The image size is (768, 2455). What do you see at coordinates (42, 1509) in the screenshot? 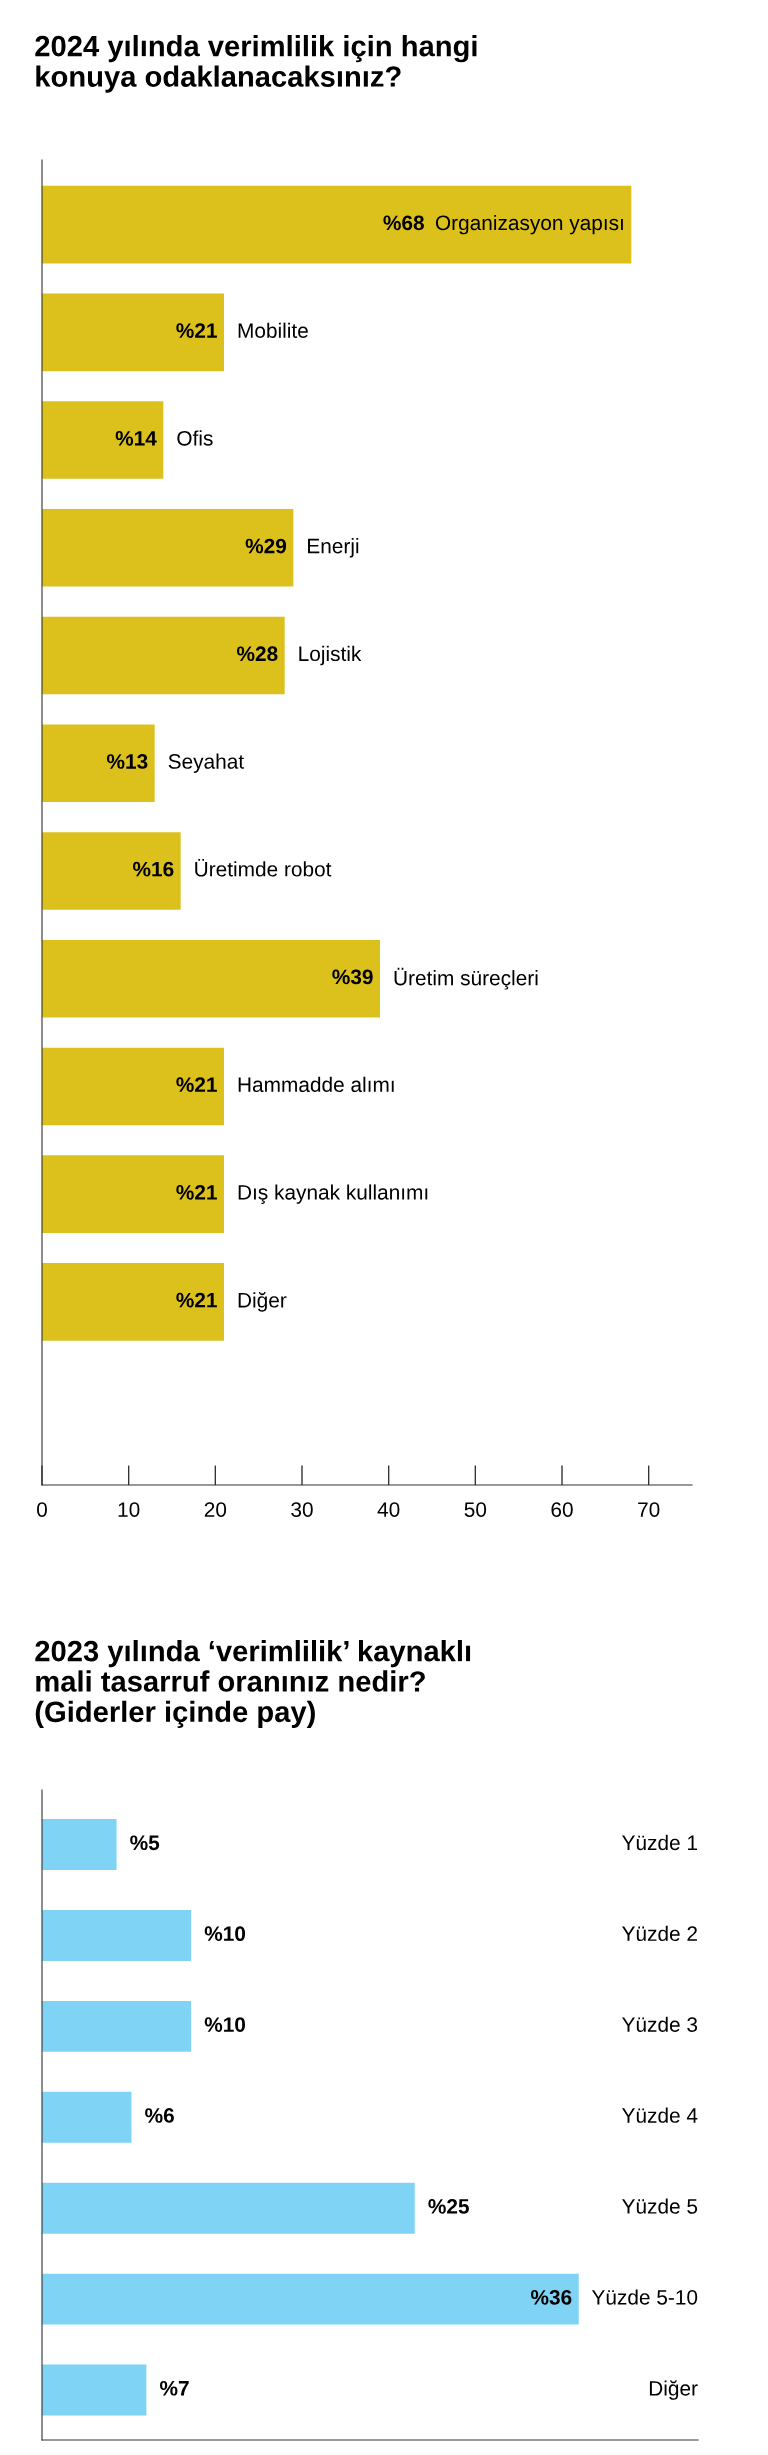
I see `x-tick-label: 0` at bounding box center [42, 1509].